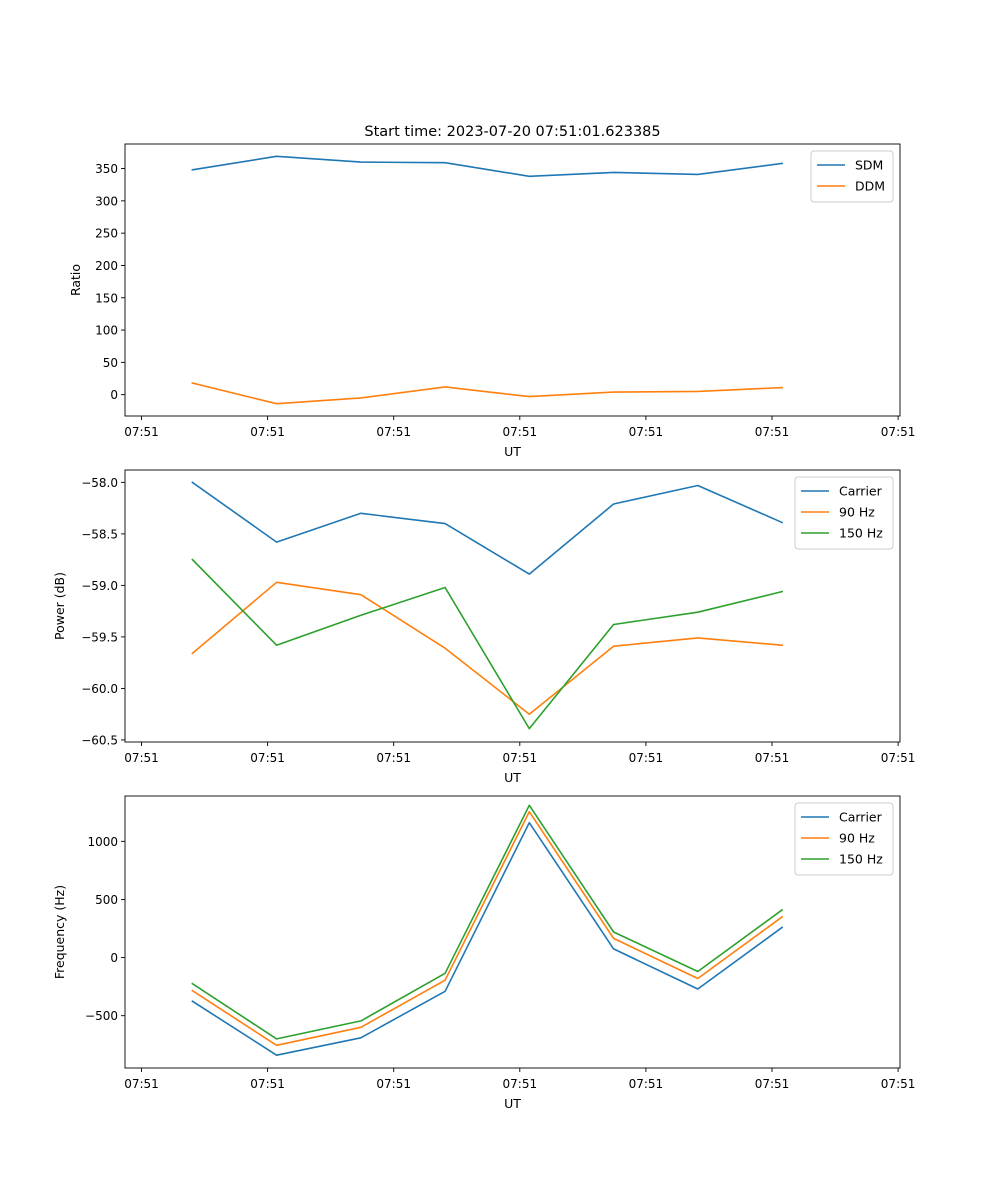 The image size is (1000, 1200). I want to click on y-axis-label: Ratio, so click(75, 280).